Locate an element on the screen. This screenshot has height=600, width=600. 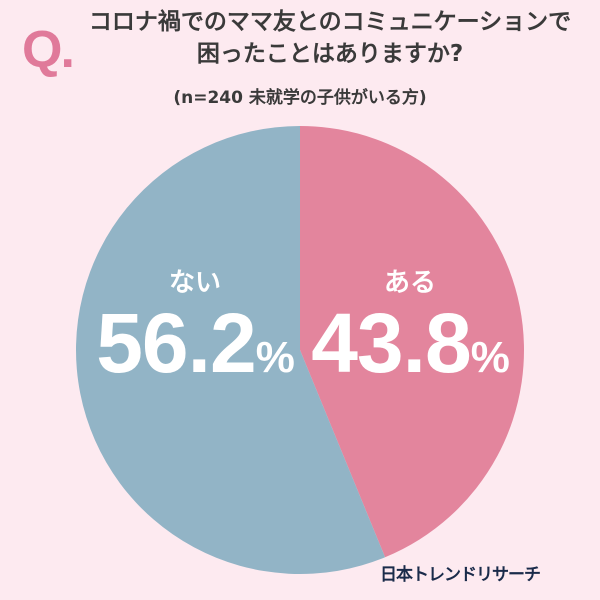
label-nai: ない 56.2% is located at coordinates (195, 335).